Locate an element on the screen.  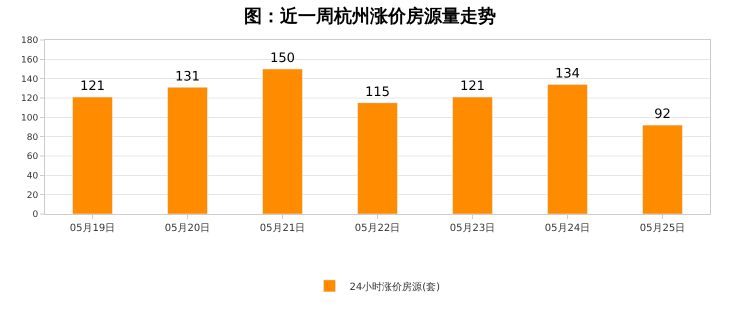
y-tick-label: 100 is located at coordinates (29, 118).